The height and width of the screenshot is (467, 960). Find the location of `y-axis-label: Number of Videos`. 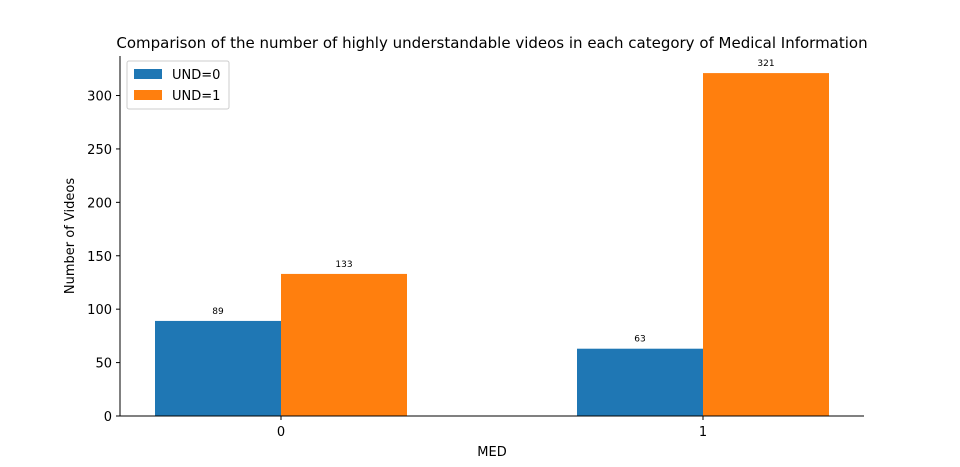

y-axis-label: Number of Videos is located at coordinates (70, 236).